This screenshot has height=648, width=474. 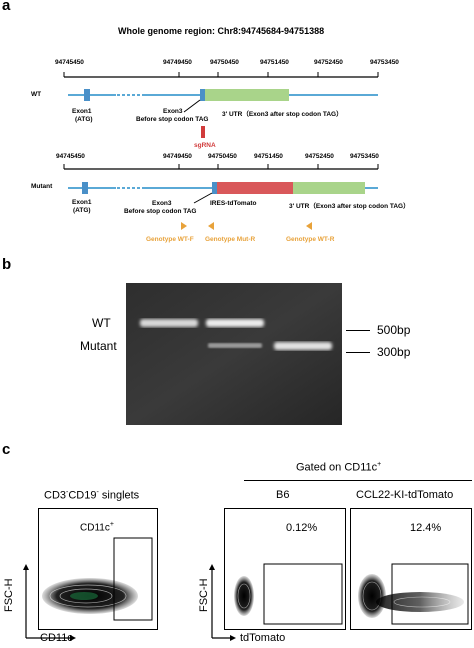 I want to click on het-lane-lower-band, so click(x=235, y=345).